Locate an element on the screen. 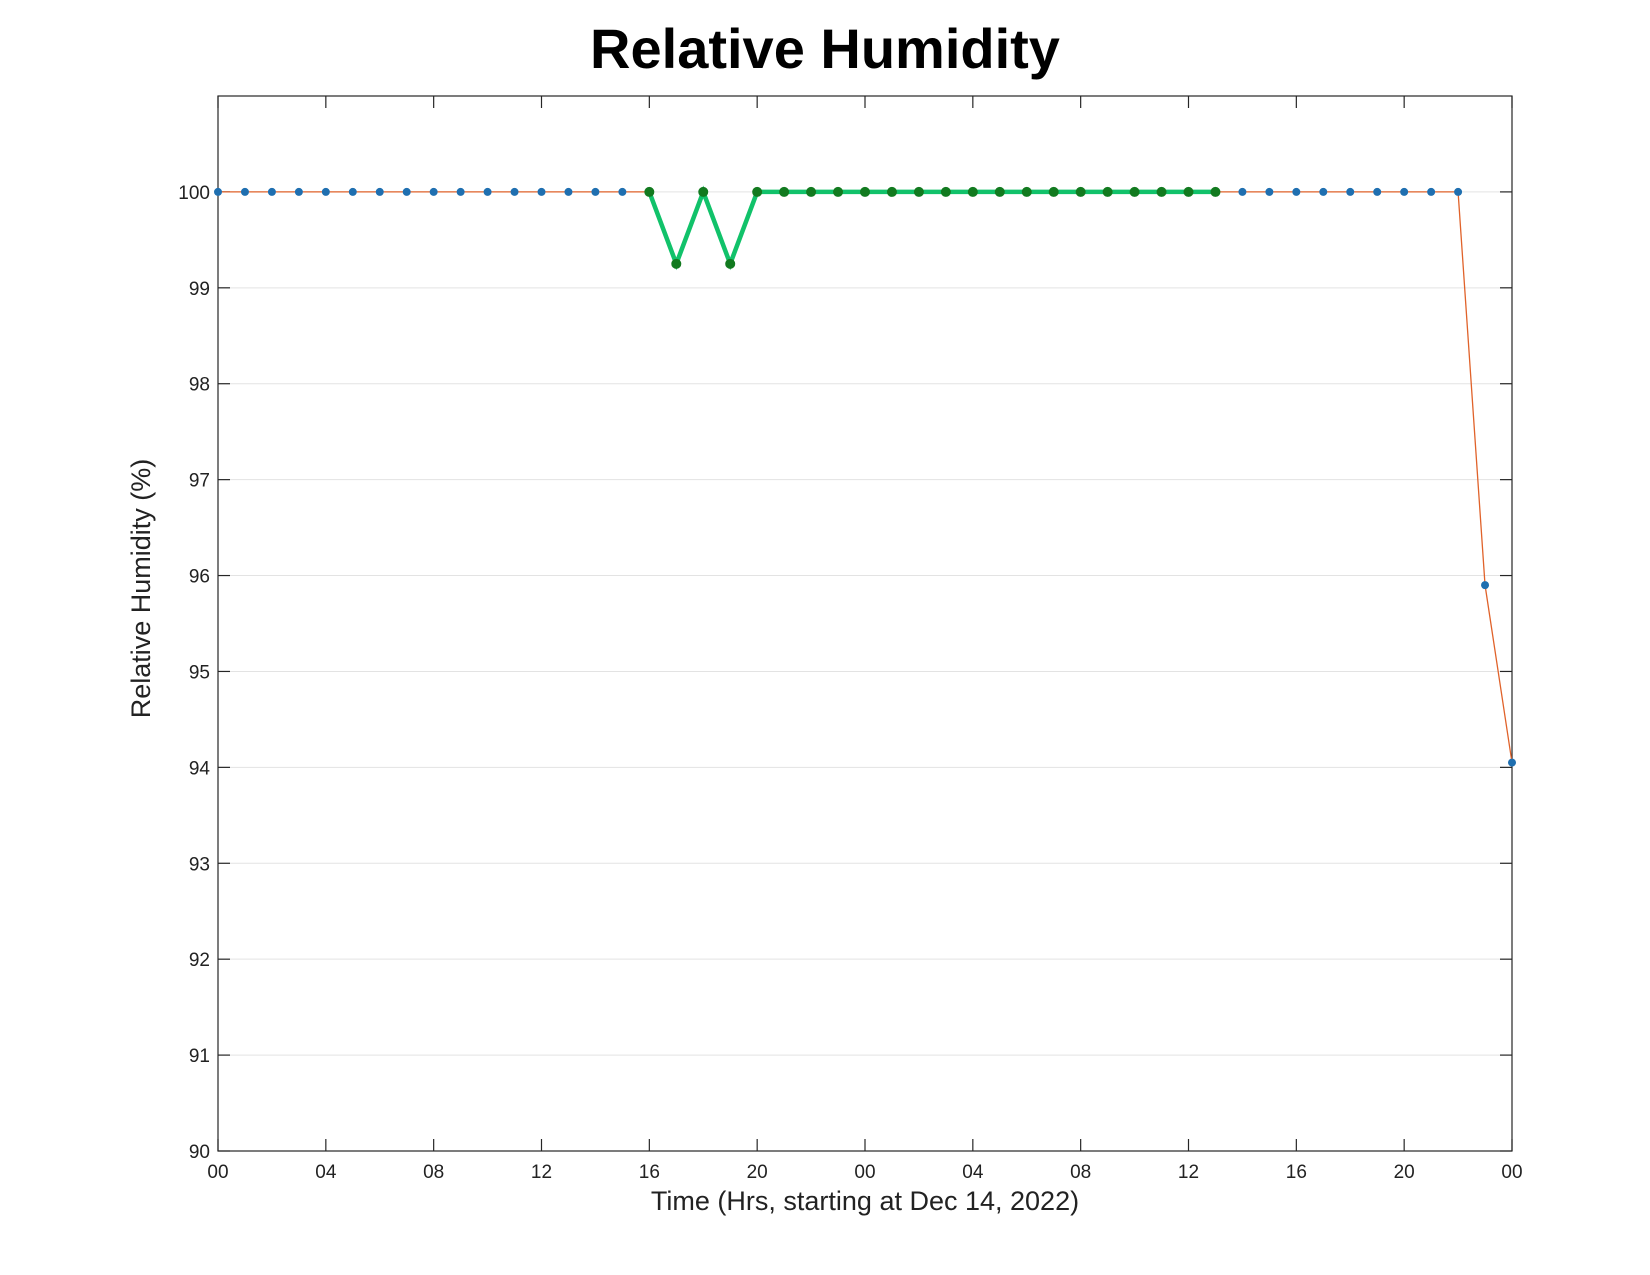 Image resolution: width=1650 pixels, height=1275 pixels. series-highlight-line is located at coordinates (931, 228).